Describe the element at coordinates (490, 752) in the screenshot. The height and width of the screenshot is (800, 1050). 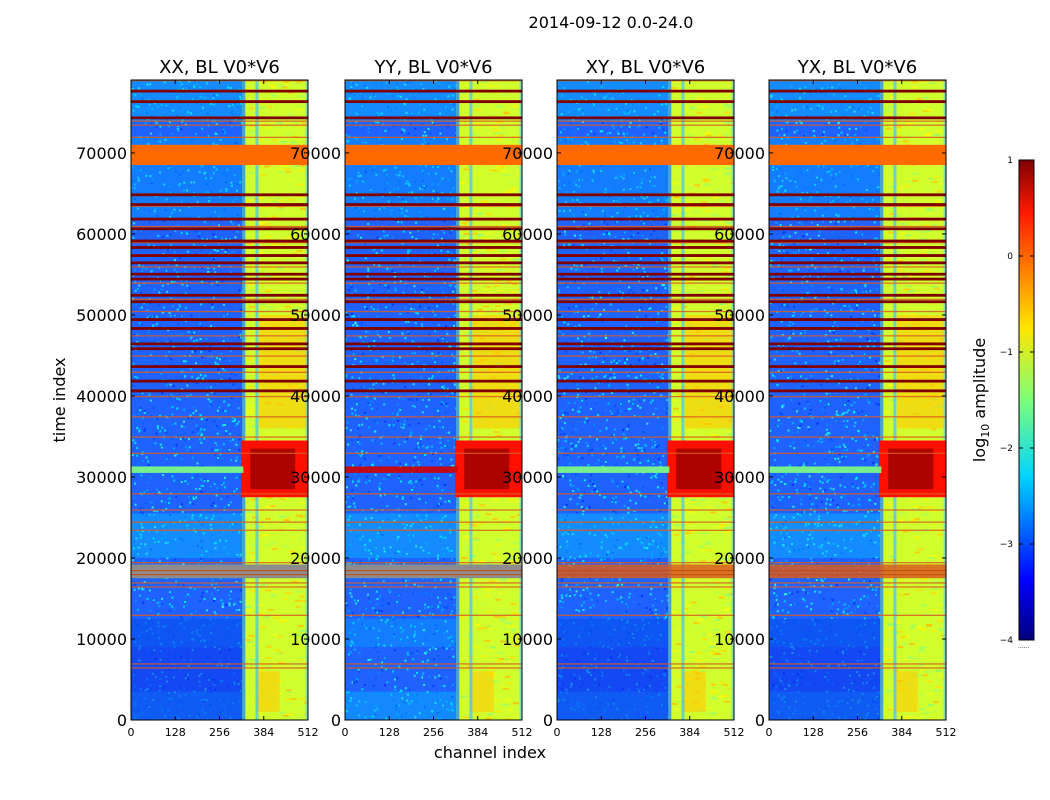
I see `x-axis-label: channel index` at that location.